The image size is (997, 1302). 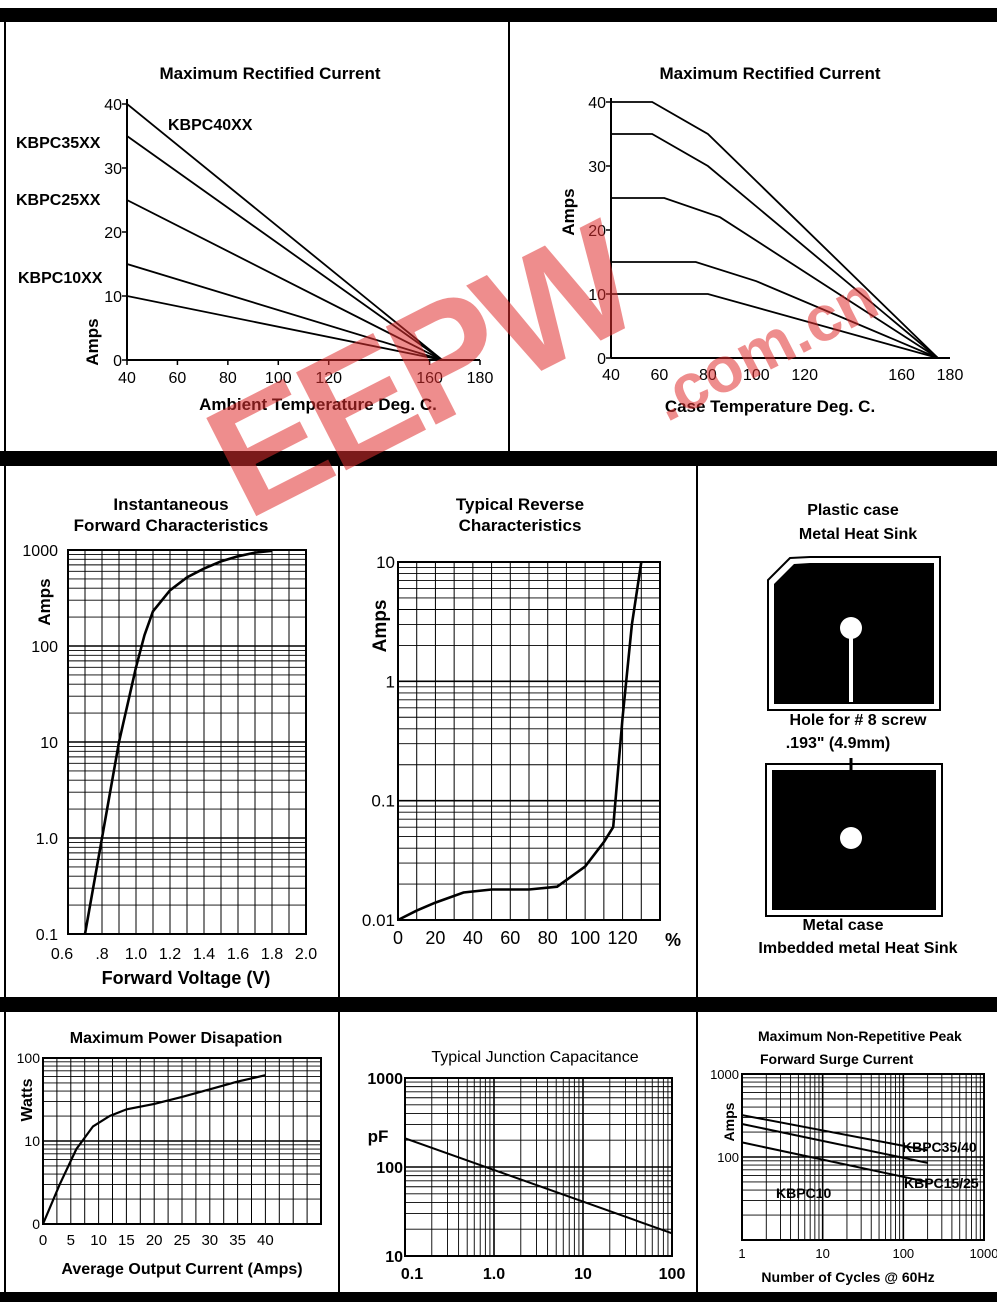 I want to click on axis-label: Case Temperature Deg. C., so click(x=770, y=406).